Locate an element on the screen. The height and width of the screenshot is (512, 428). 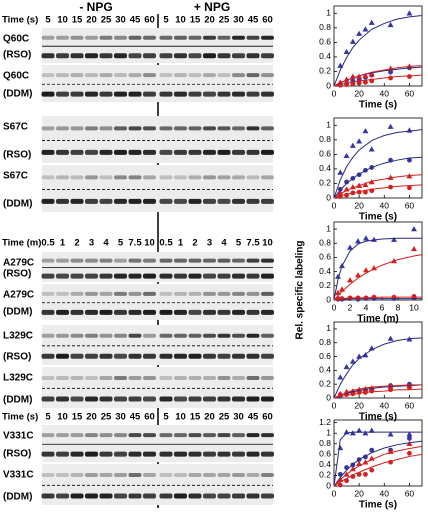
time-value: 5 is located at coordinates (48, 417).